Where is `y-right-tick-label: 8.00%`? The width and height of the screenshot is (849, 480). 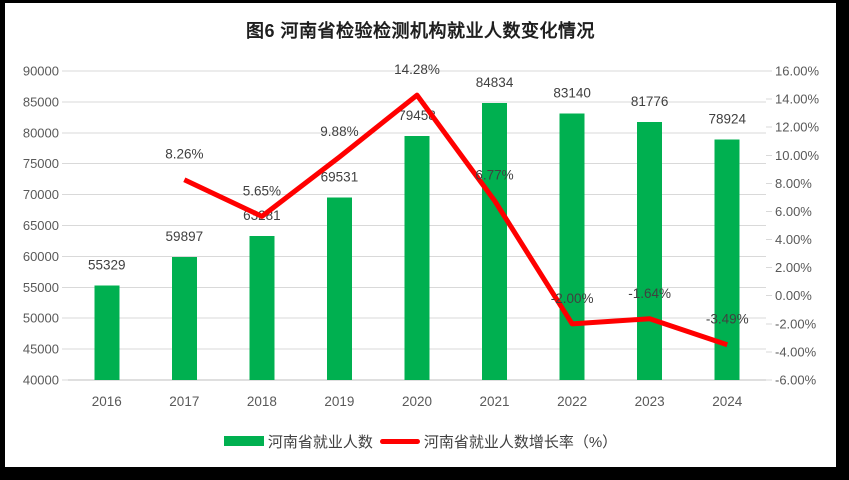
y-right-tick-label: 8.00% is located at coordinates (793, 183).